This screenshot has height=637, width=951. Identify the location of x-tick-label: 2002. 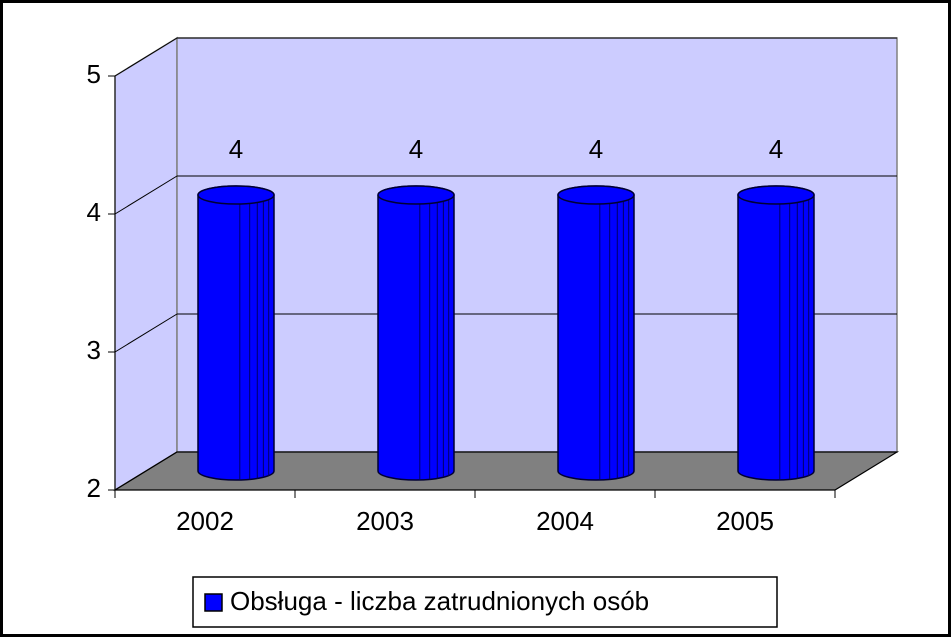
(205, 521).